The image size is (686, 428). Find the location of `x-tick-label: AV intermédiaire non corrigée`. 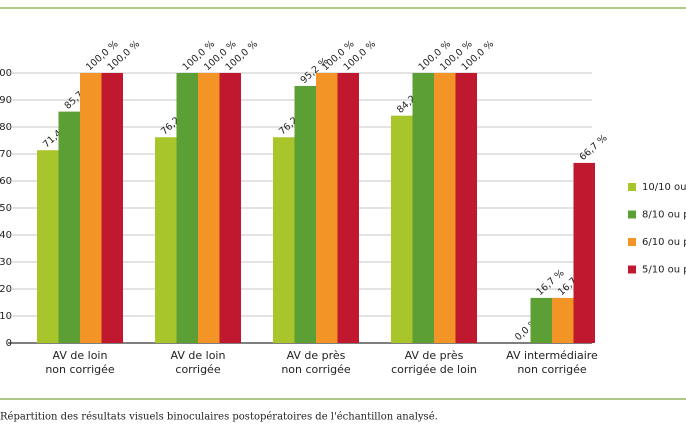

x-tick-label: AV intermédiaire non corrigée is located at coordinates (552, 362).